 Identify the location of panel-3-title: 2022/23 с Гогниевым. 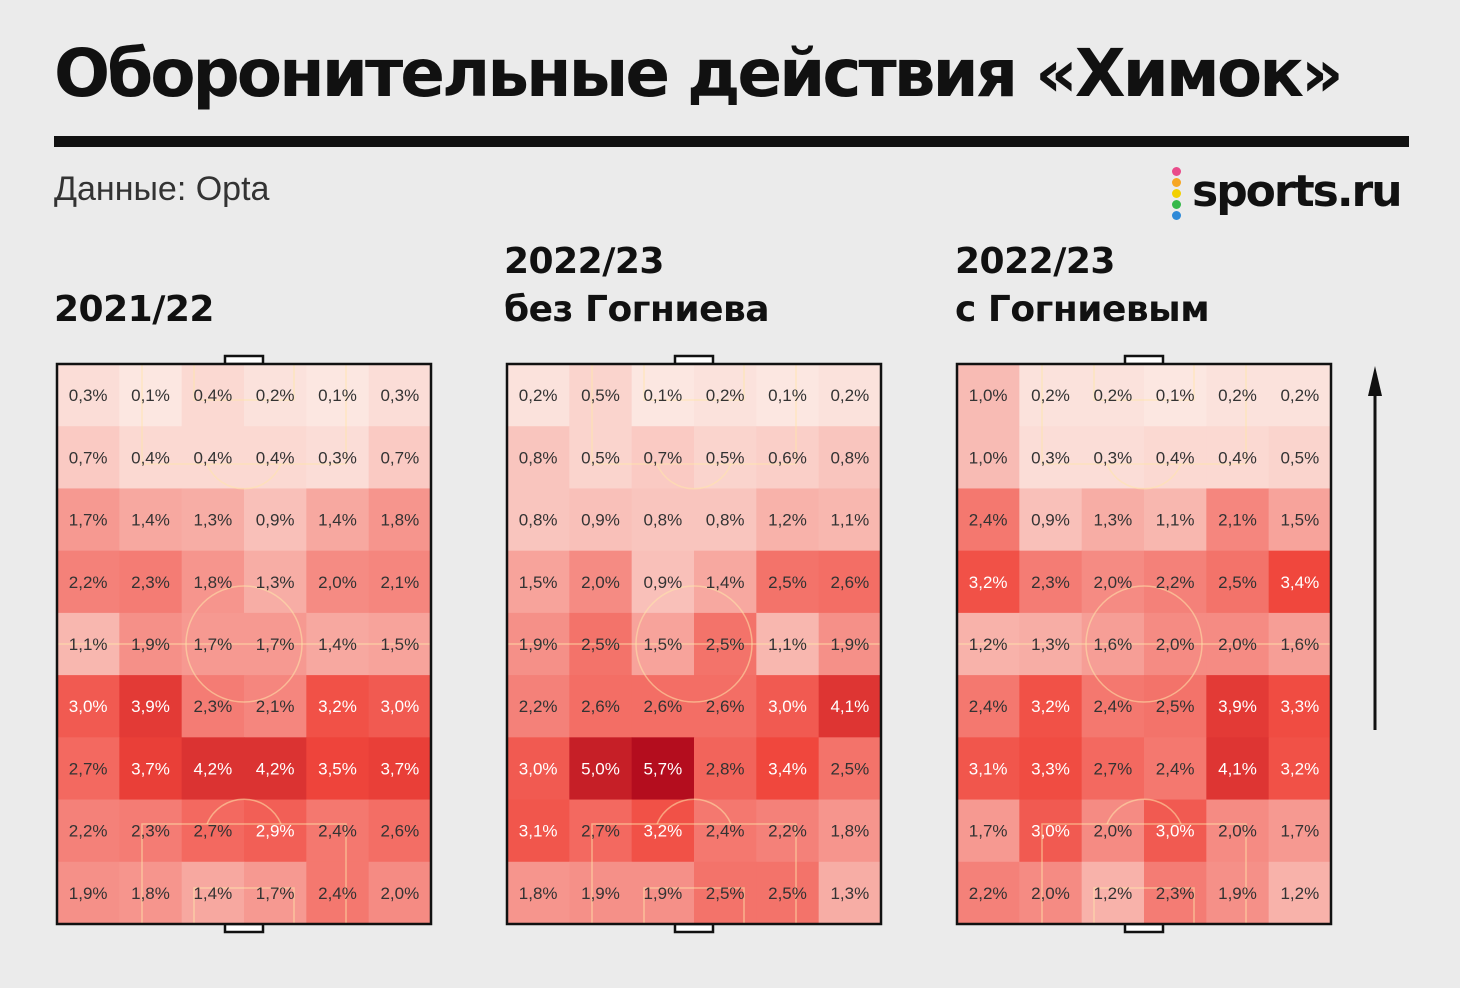
(1082, 286).